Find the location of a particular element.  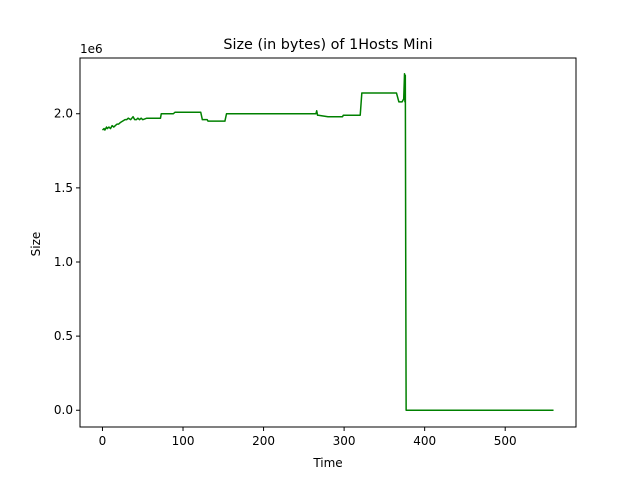

x-tick-label: 400 is located at coordinates (424, 441).